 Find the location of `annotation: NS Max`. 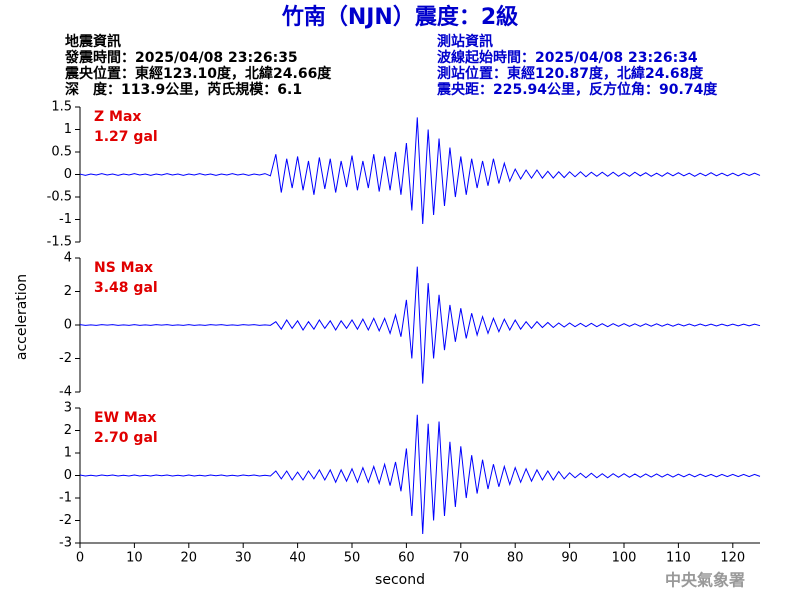

annotation: NS Max is located at coordinates (123, 268).